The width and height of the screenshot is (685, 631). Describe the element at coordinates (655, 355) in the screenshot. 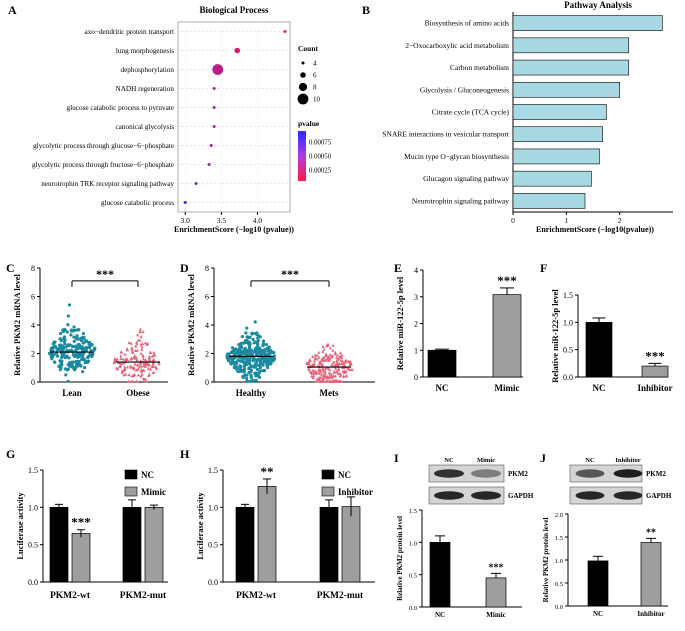

I see `panel-f-sig-label: ***` at that location.